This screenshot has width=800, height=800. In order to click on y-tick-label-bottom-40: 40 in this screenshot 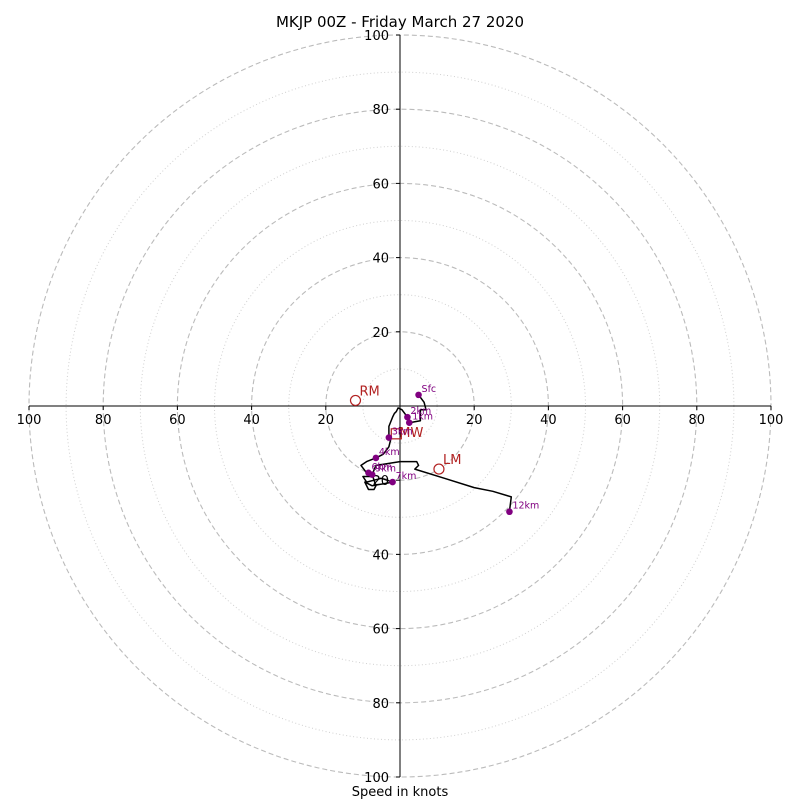, I will do `click(380, 555)`.